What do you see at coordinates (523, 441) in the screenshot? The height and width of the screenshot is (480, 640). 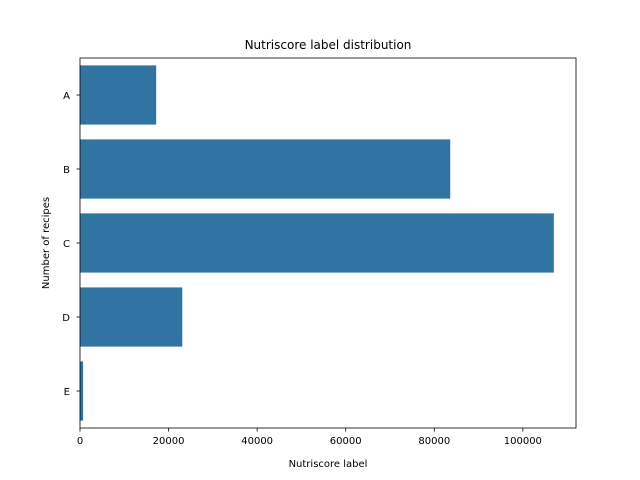 I see `x-tick-label: 100000` at bounding box center [523, 441].